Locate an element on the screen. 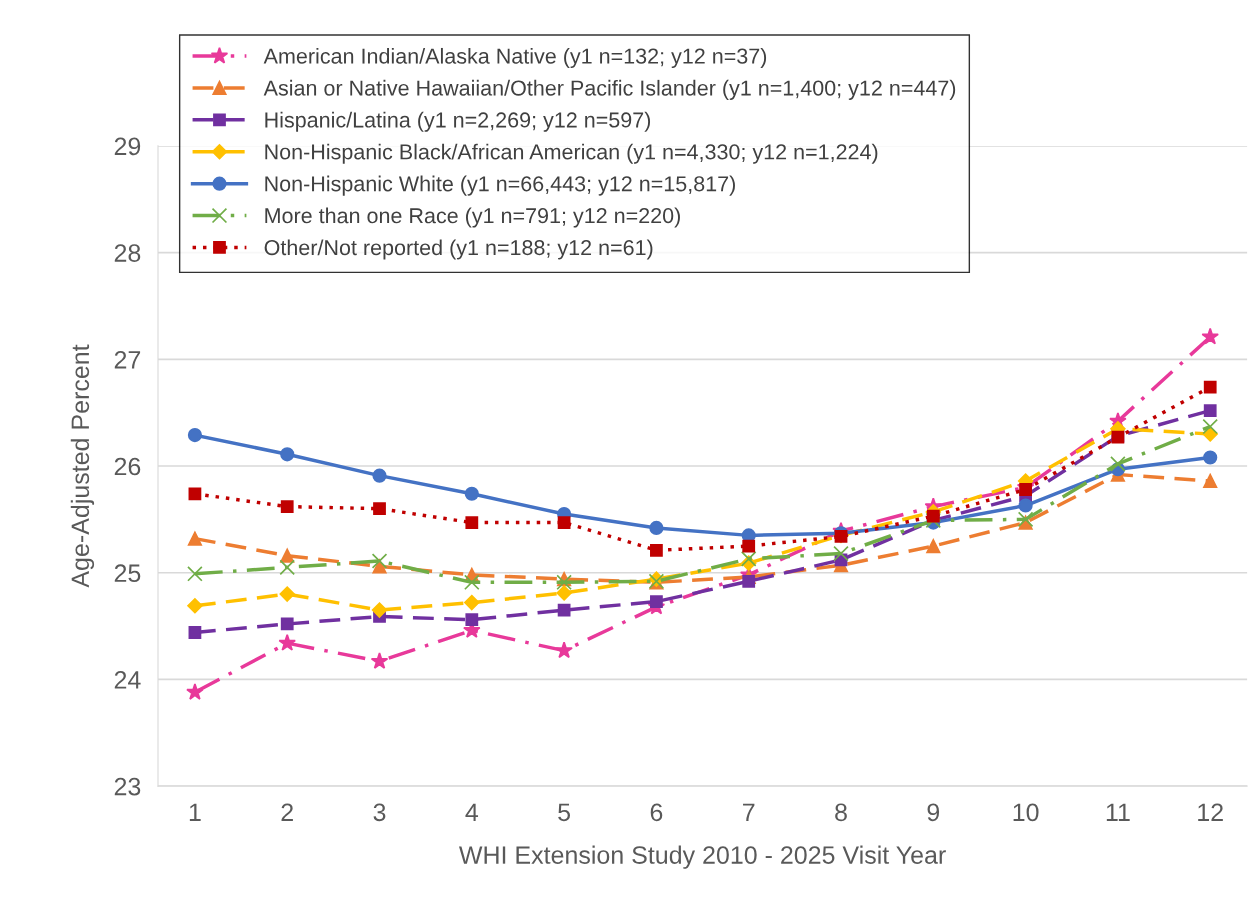 This screenshot has width=1249, height=912. x-tick-label: 4 is located at coordinates (472, 812).